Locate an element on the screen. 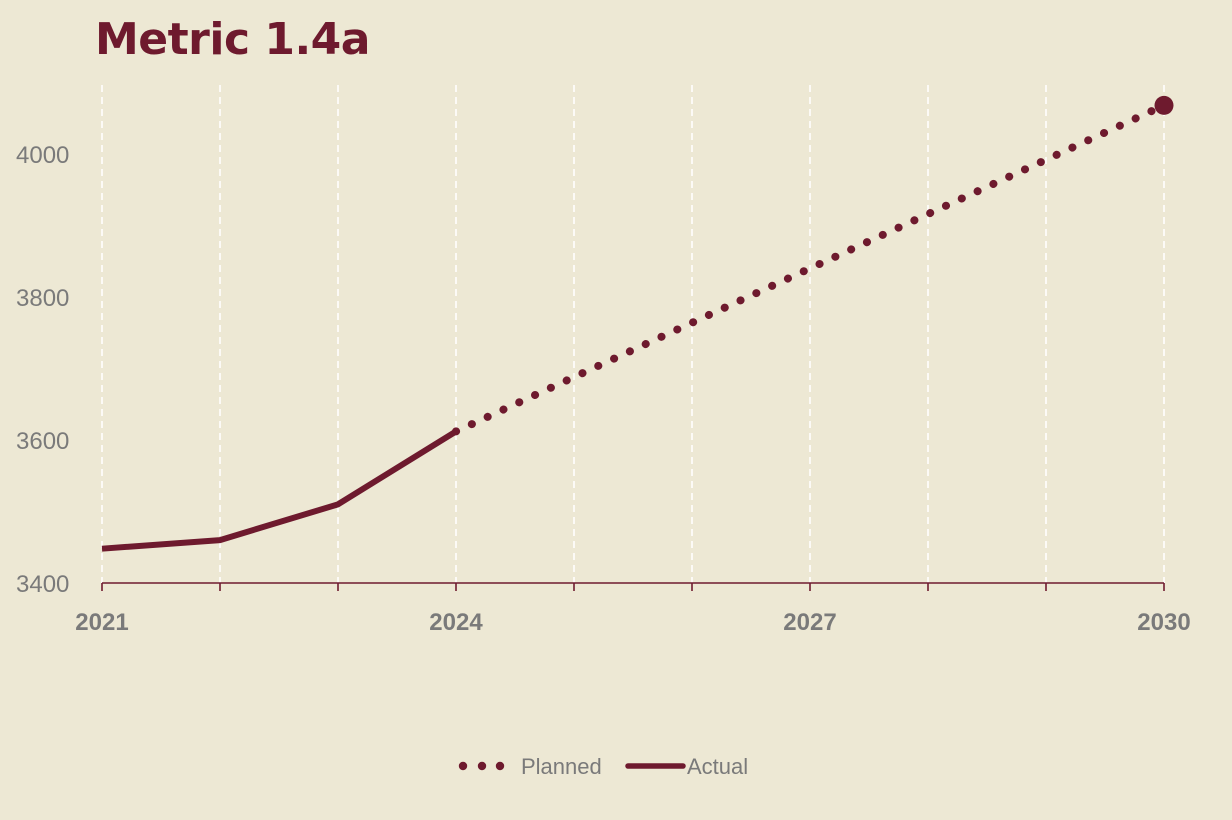 This screenshot has width=1232, height=820. chart-title: Metric 1.4a is located at coordinates (232, 39).